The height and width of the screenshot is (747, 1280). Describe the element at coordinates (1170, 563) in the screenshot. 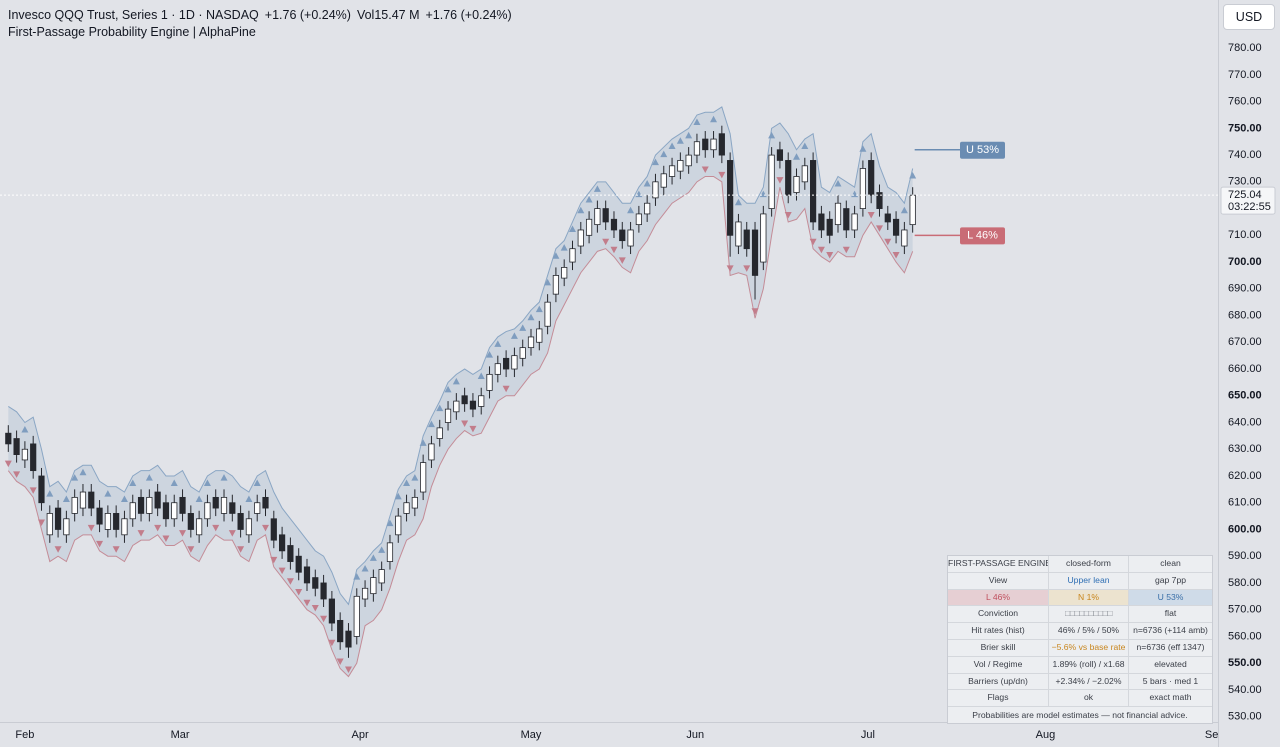

I see `table-cell: clean` at that location.